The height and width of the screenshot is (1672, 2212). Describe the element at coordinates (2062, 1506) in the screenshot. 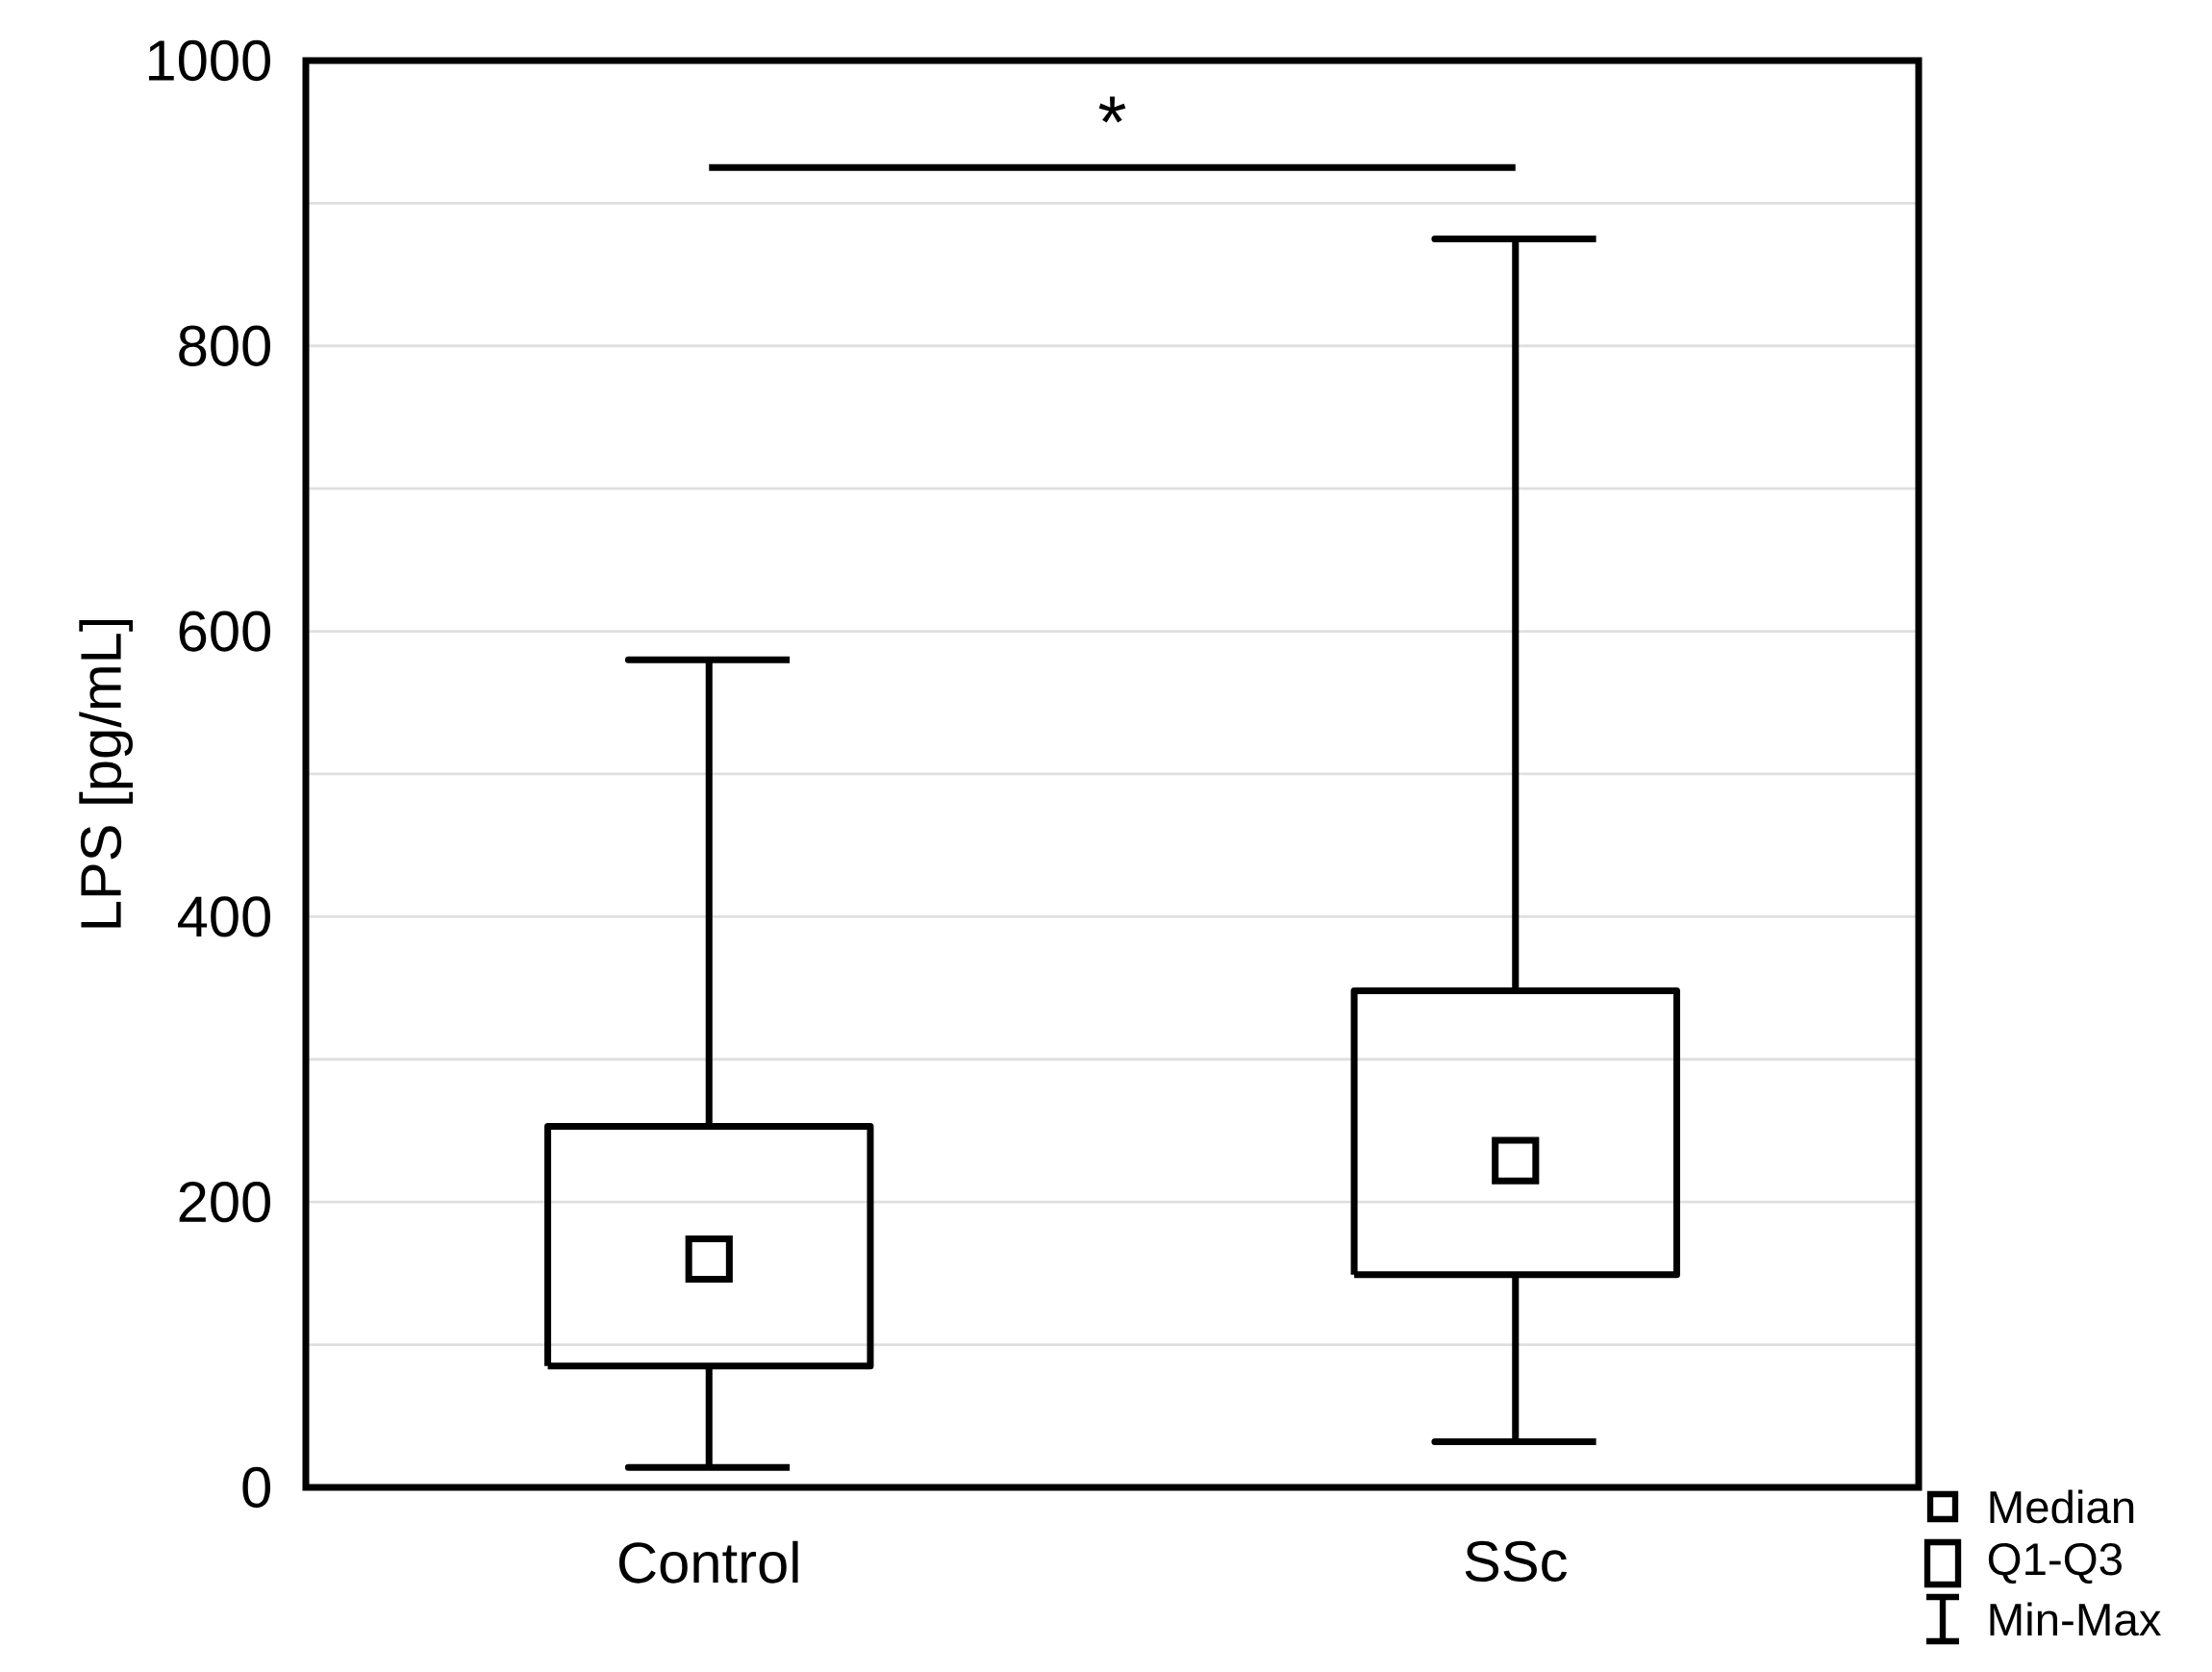

I see `text: Median` at that location.